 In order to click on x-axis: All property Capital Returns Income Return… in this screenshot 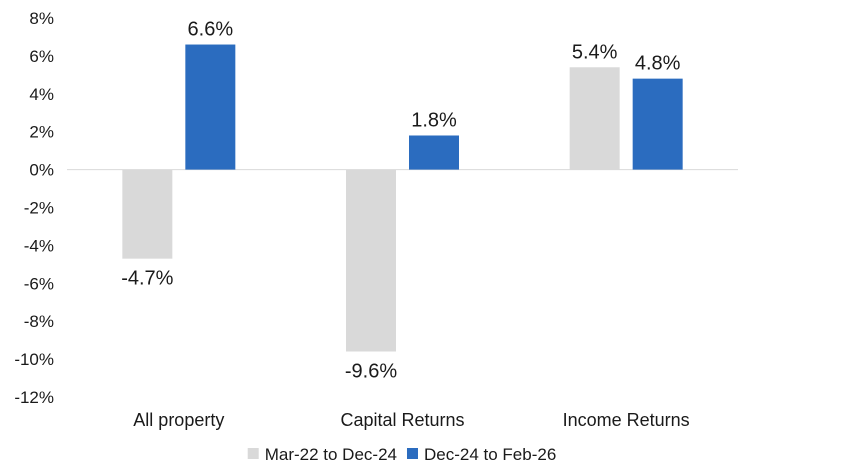, I will do `click(411, 420)`.